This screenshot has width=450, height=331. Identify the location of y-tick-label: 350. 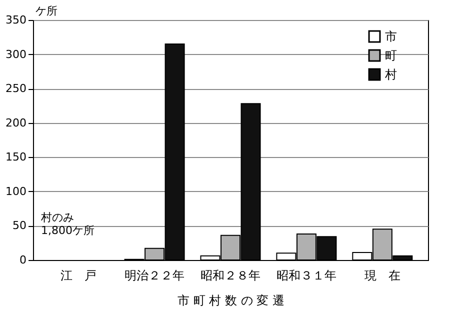
(16, 20).